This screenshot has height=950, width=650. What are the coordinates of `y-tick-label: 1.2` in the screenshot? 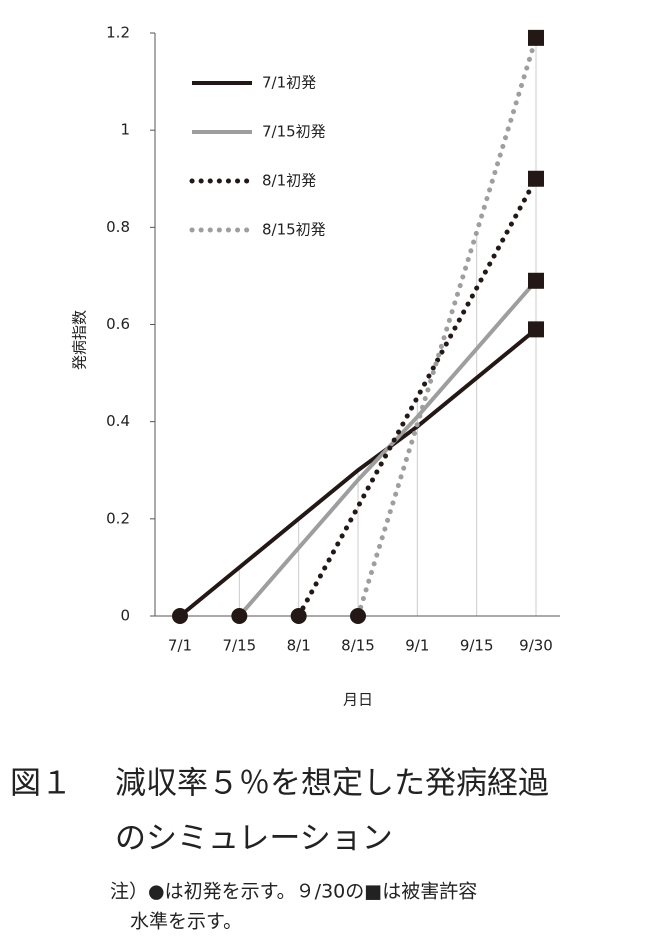 It's located at (118, 33).